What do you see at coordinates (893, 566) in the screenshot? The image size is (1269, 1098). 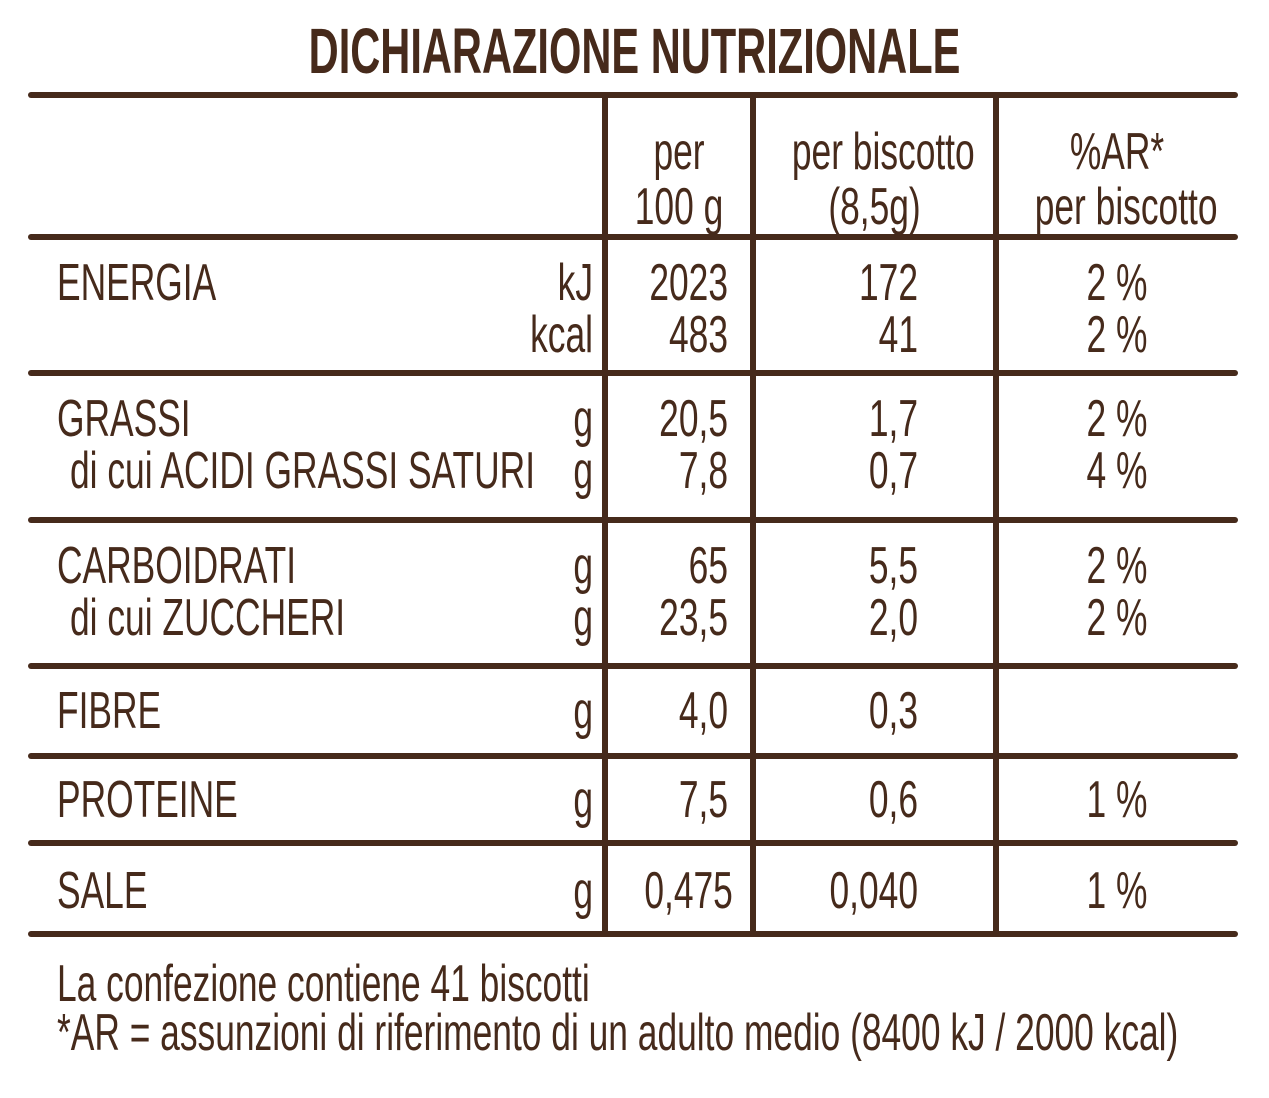 I see `value-per-biscotto: 5,5` at bounding box center [893, 566].